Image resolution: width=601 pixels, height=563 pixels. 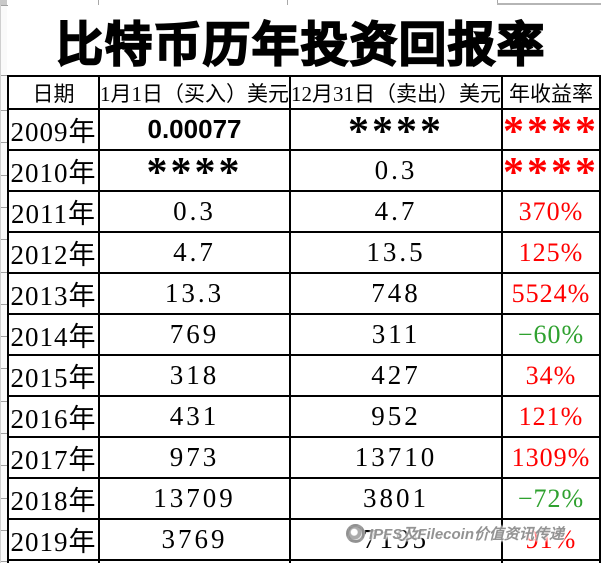 I want to click on annual-return-cell: 1309%, so click(x=551, y=457).